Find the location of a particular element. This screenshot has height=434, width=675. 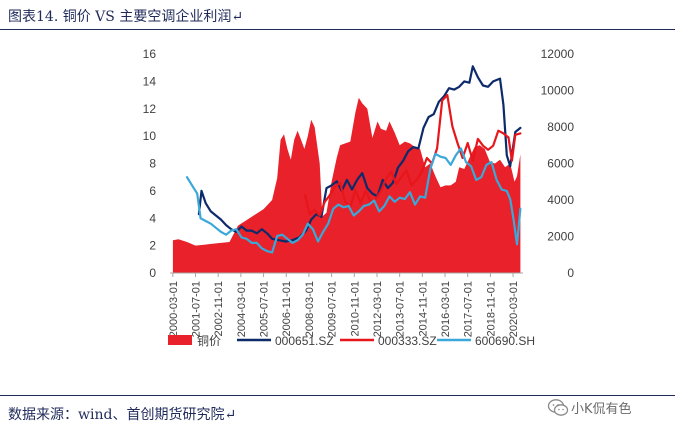

y-right-tick-label: 12000 is located at coordinates (558, 54).